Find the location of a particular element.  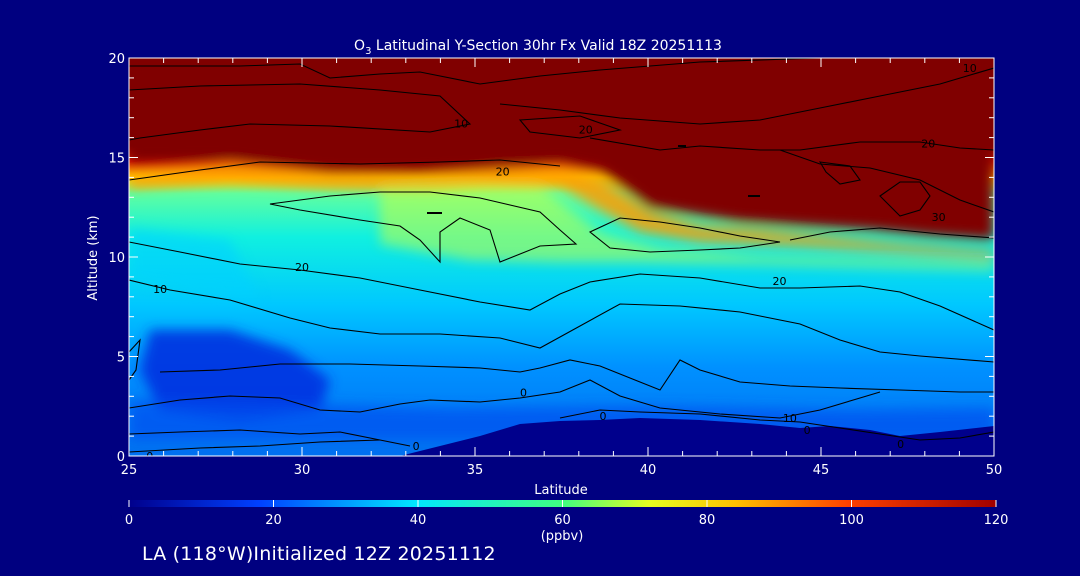

x-axis-label: Latitude is located at coordinates (561, 490).